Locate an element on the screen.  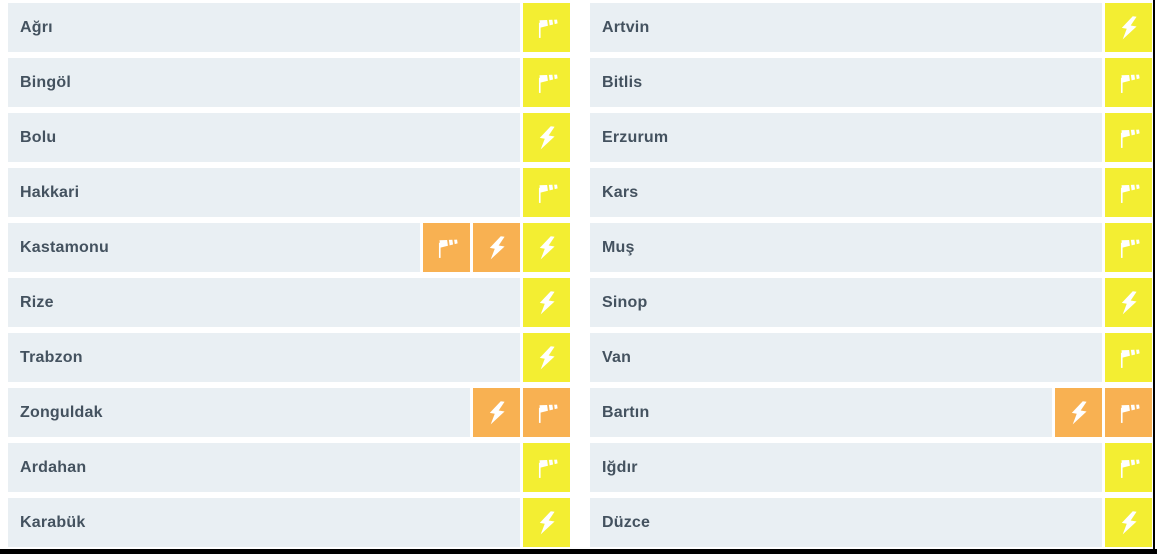
province-name-bar: Ağrı is located at coordinates (264, 27).